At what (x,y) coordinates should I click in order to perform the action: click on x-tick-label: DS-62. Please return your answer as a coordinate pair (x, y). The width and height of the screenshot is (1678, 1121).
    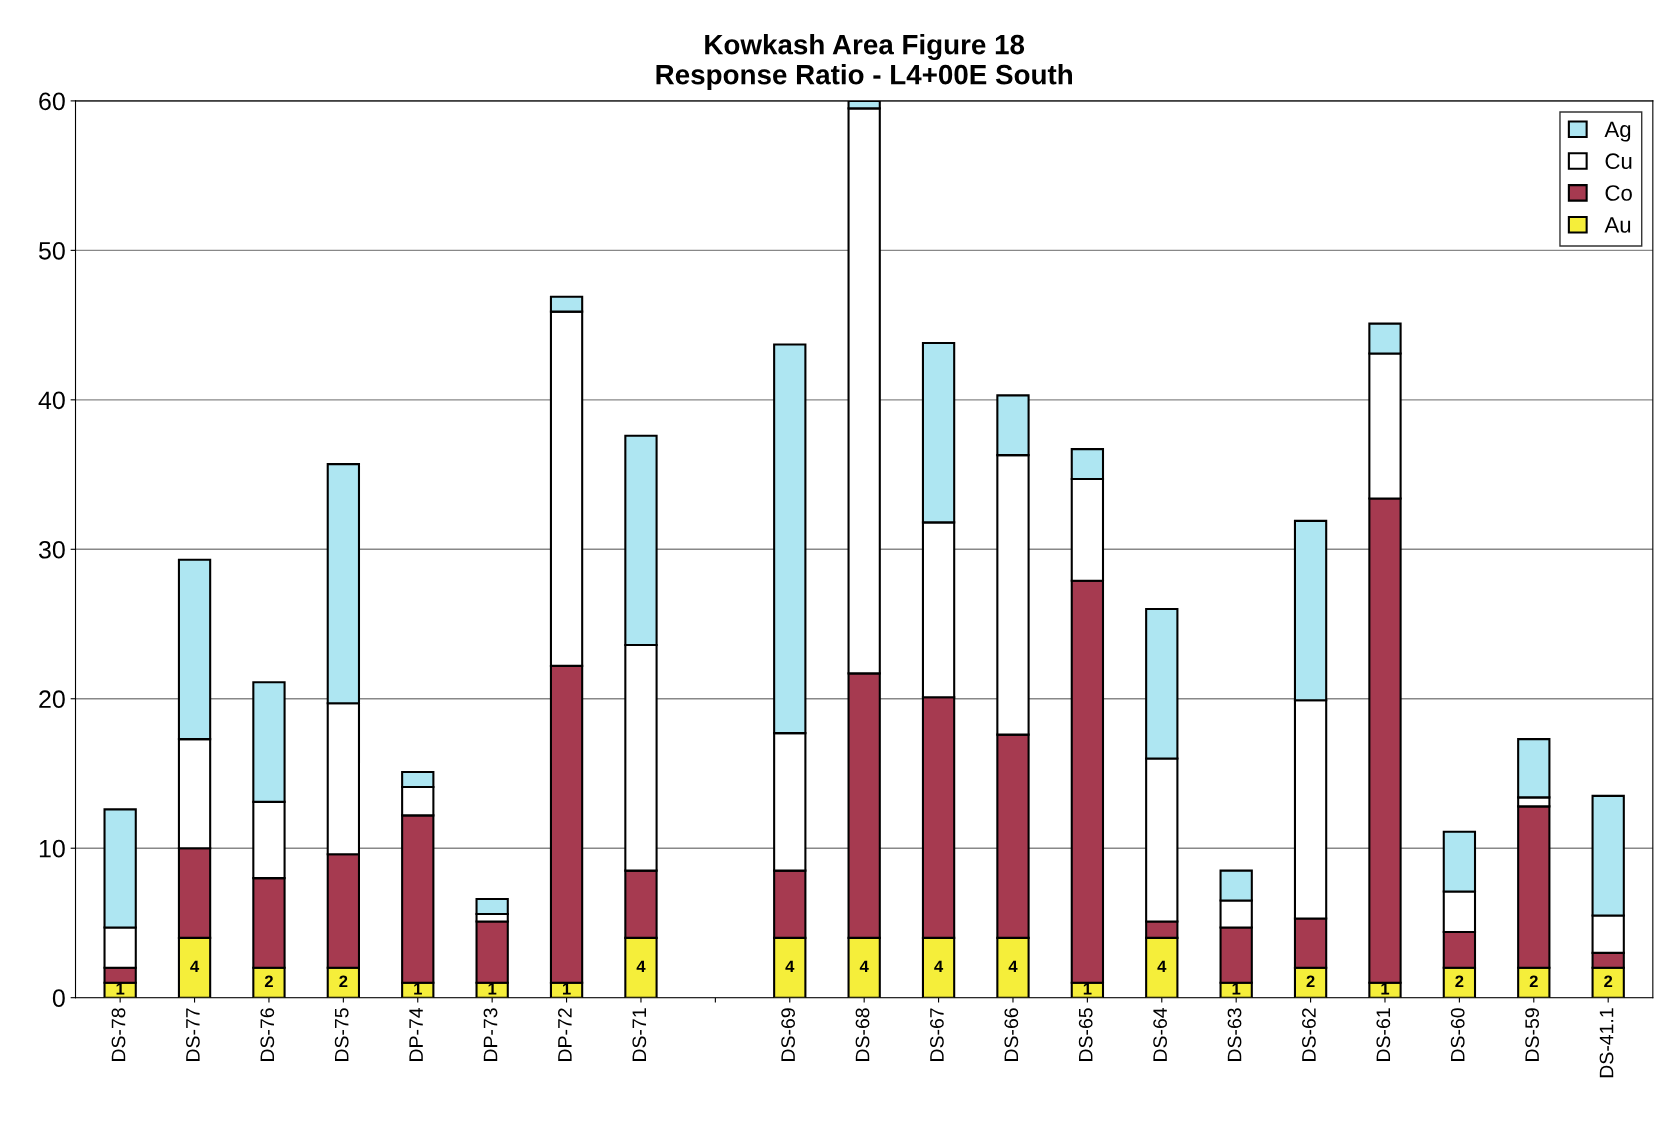
    Looking at the image, I should click on (1309, 1034).